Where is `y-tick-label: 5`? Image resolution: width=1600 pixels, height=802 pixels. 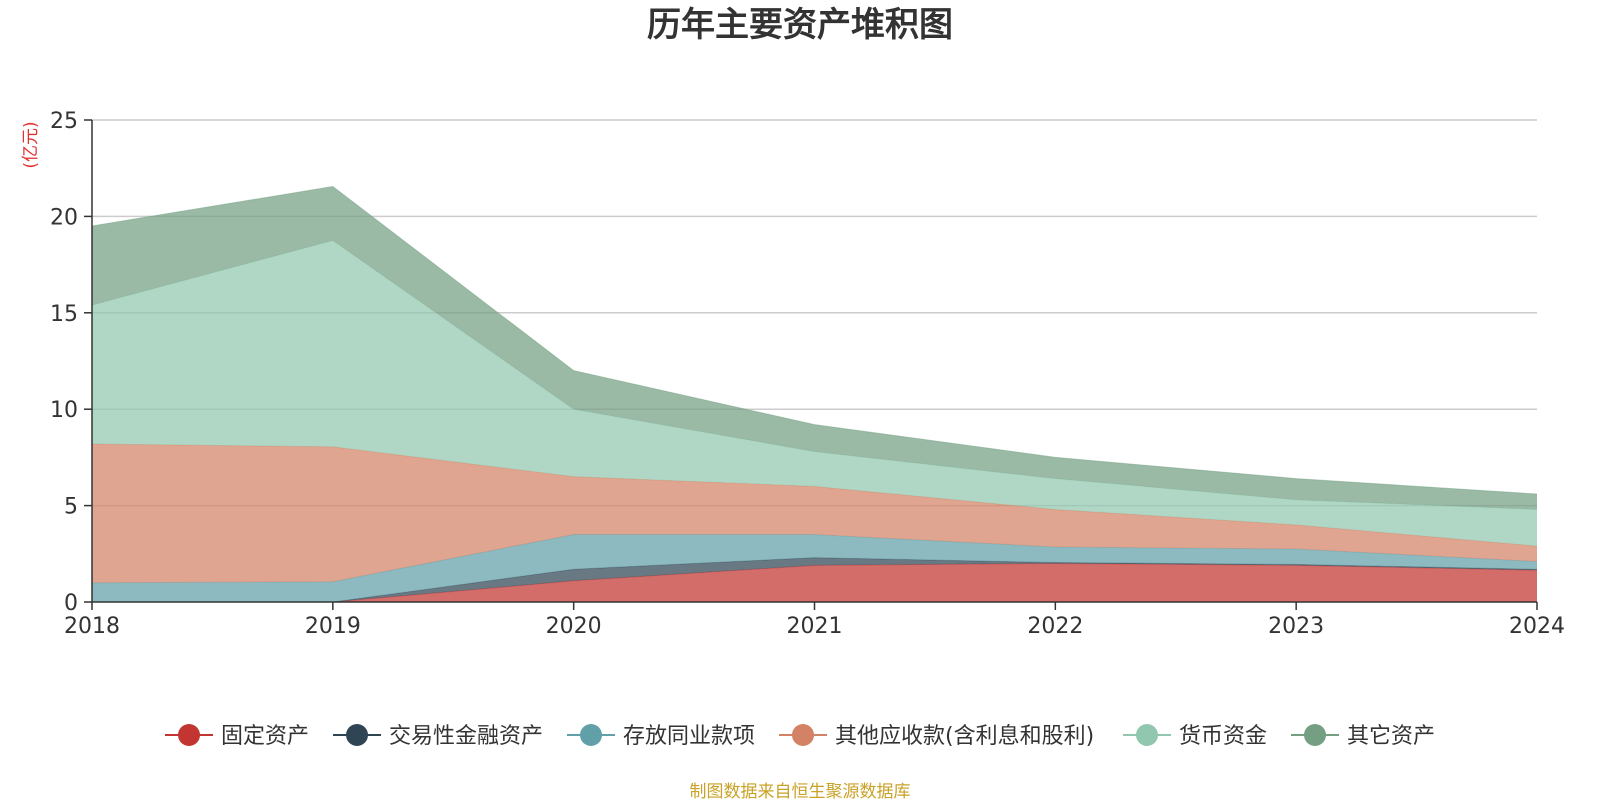
y-tick-label: 5 is located at coordinates (71, 507).